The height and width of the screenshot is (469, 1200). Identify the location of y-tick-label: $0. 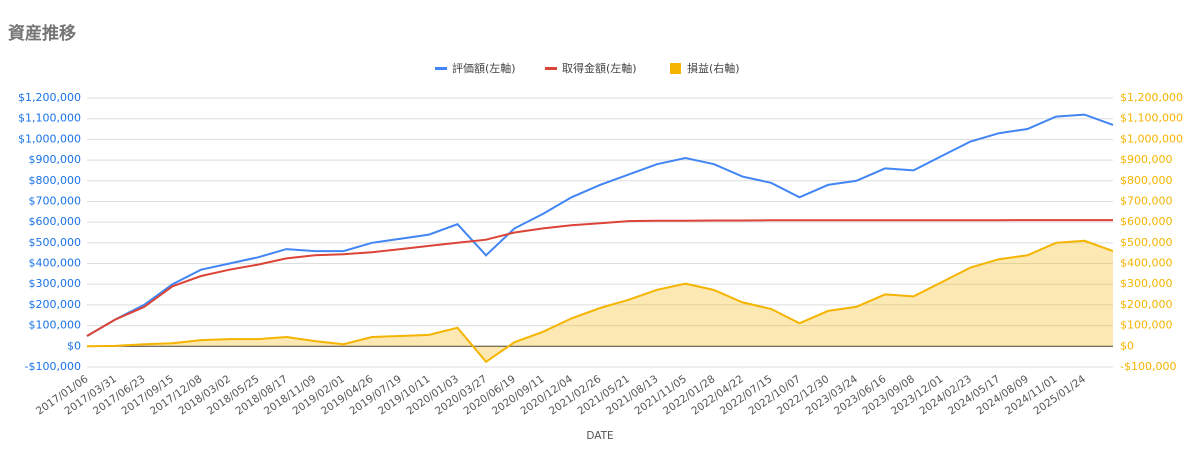
(74, 345).